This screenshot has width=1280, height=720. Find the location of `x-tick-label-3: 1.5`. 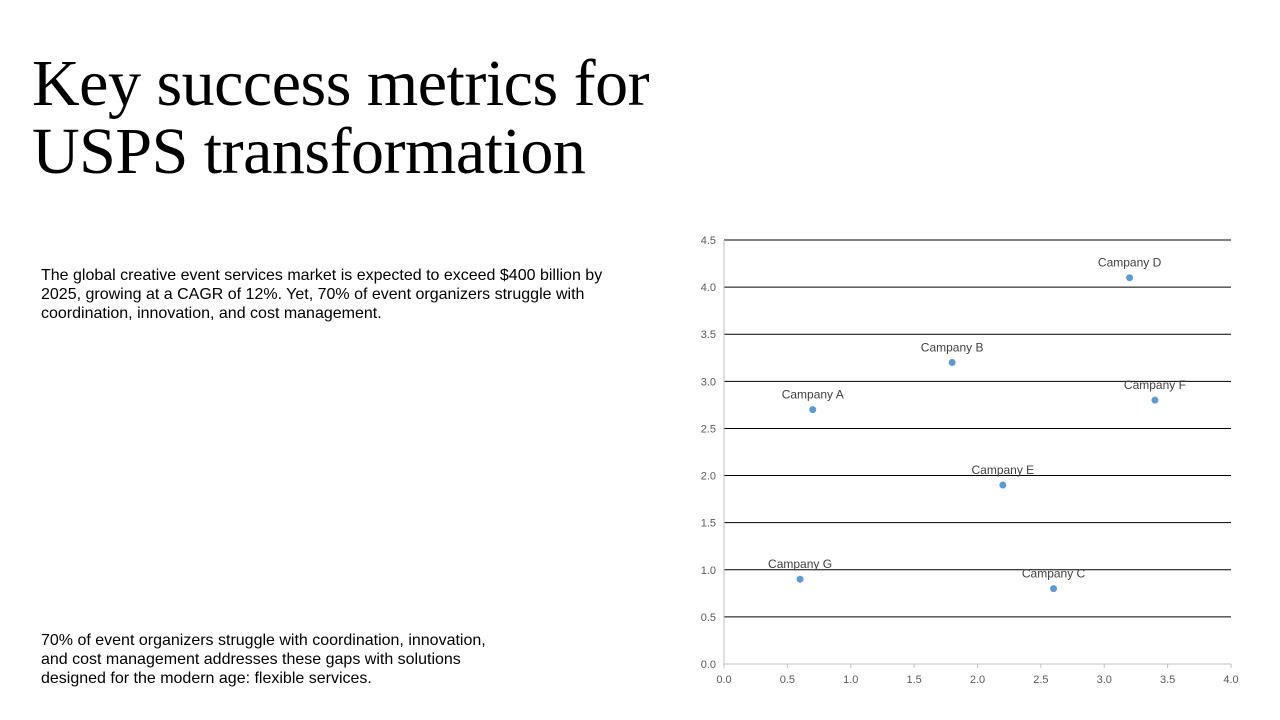

x-tick-label-3: 1.5 is located at coordinates (913, 680).